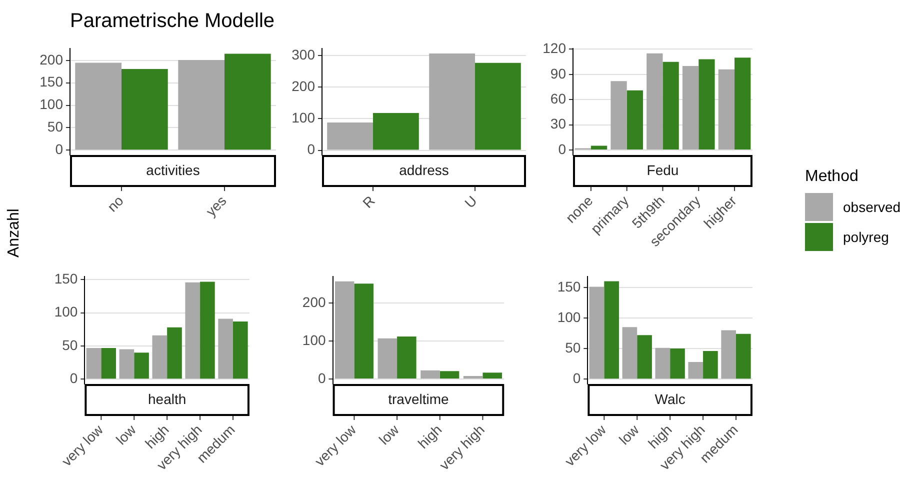  I want to click on chart-title: Parametrische Modelle, so click(172, 21).